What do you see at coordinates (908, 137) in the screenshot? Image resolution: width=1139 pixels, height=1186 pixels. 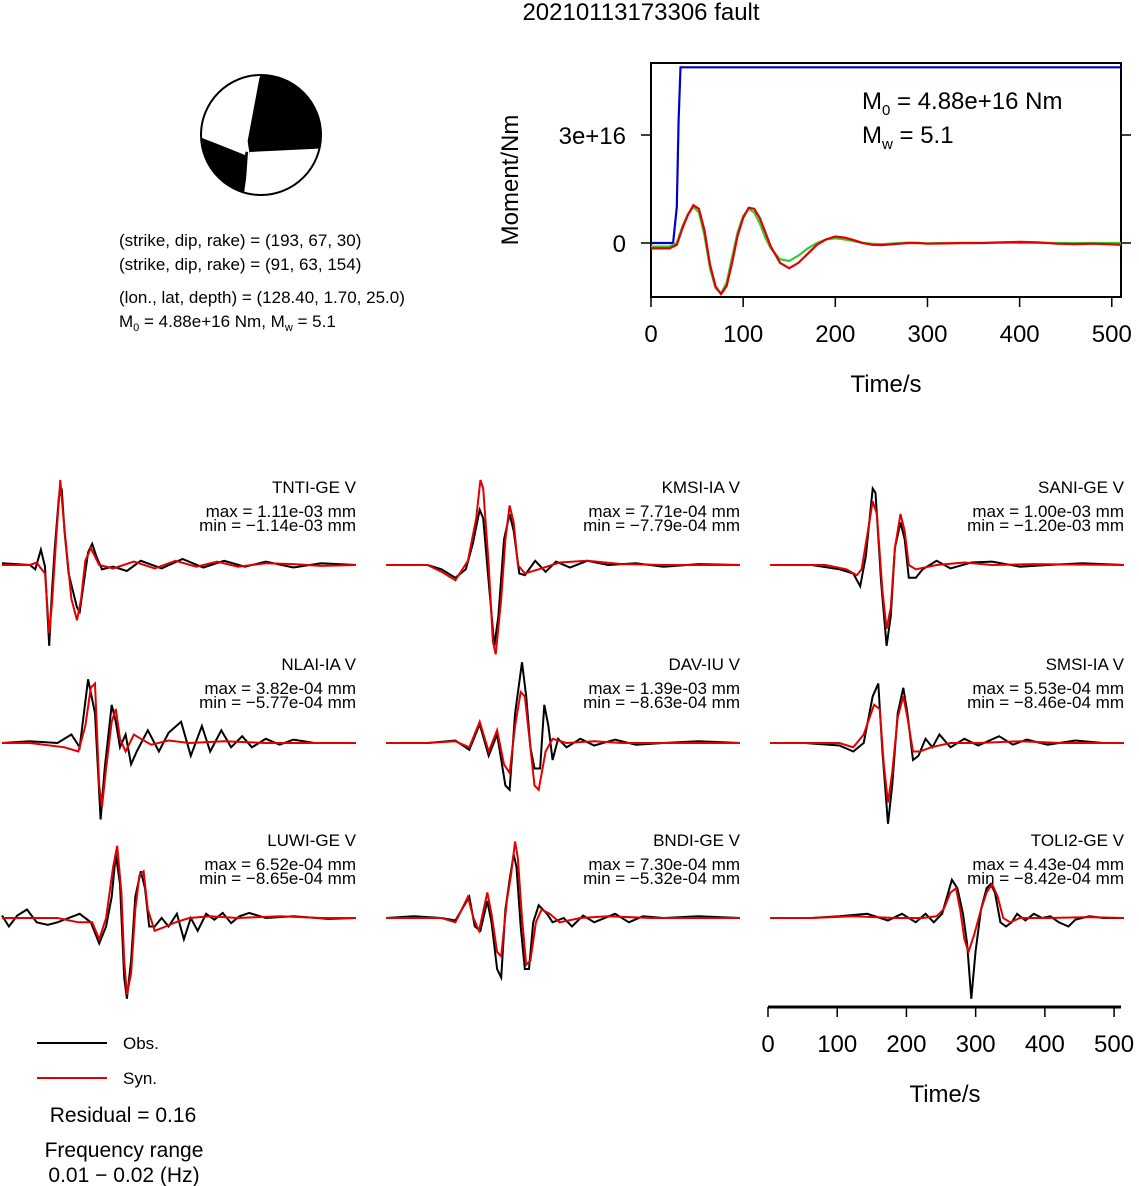 I see `stf-magnitude-annotation: Mw = 5.1` at bounding box center [908, 137].